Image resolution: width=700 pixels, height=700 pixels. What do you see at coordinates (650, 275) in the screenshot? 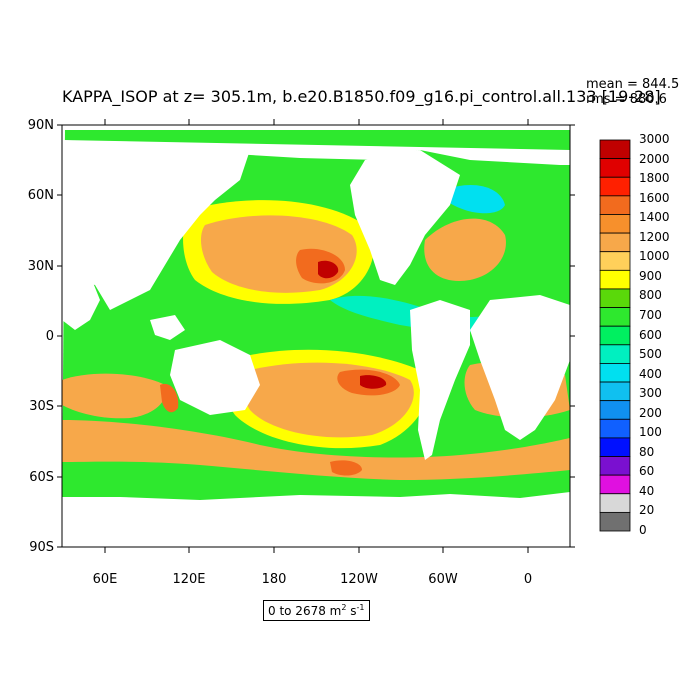
I see `colorbar-label: 900` at bounding box center [650, 275].